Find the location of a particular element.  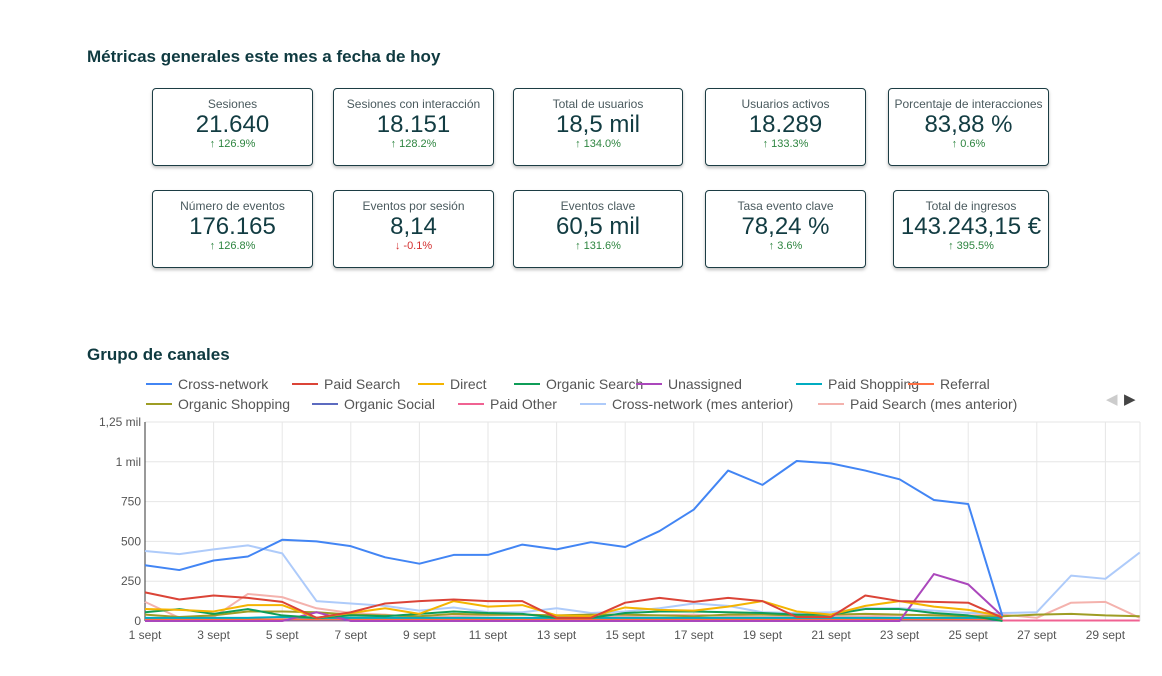

x-tick-label: 17 sept is located at coordinates (694, 635).